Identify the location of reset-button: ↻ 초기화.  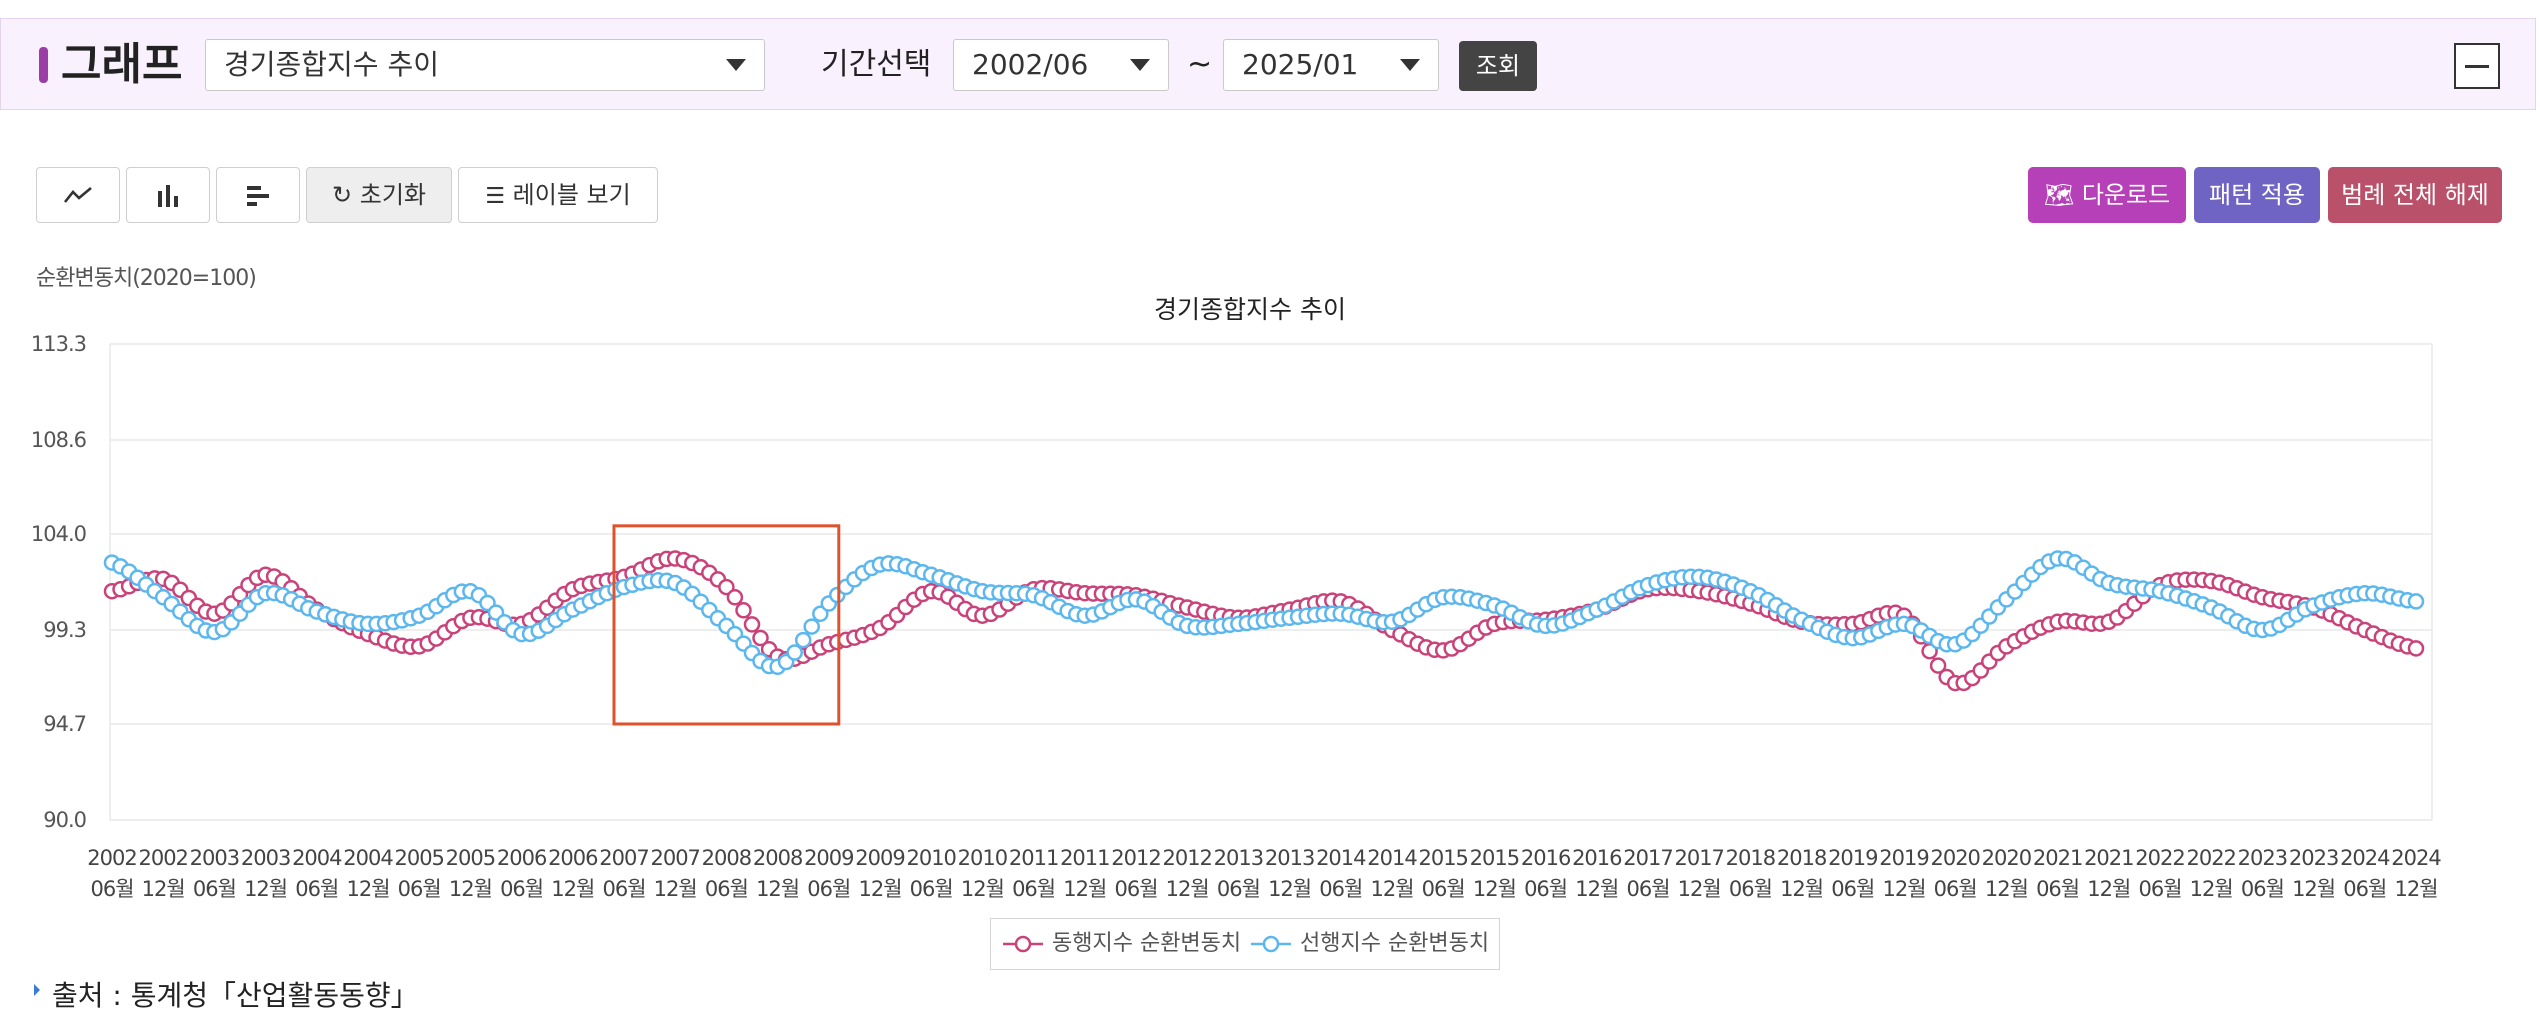
(379, 195).